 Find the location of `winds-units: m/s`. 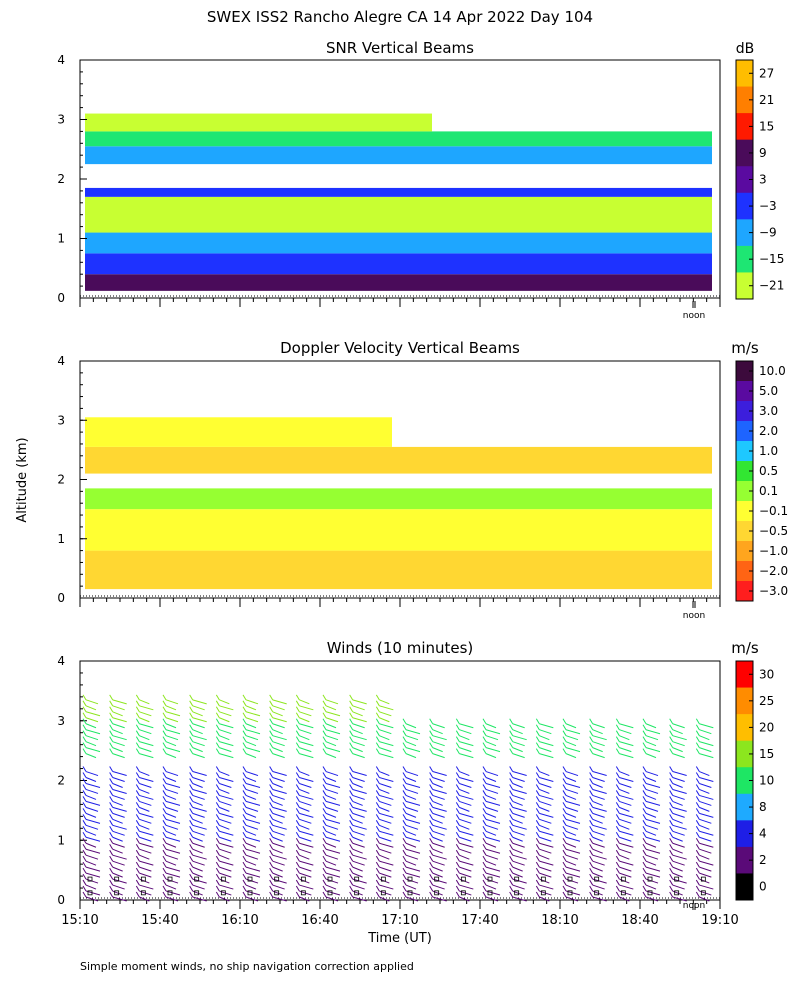

winds-units: m/s is located at coordinates (745, 648).